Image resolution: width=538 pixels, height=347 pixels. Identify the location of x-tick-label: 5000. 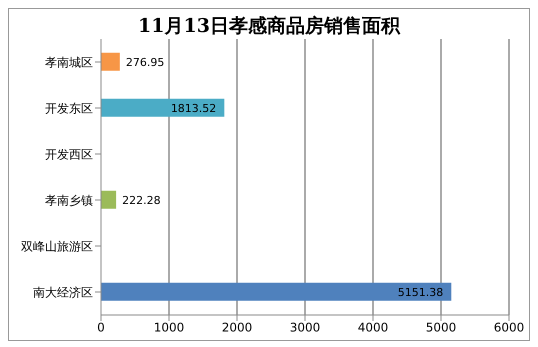
(441, 327).